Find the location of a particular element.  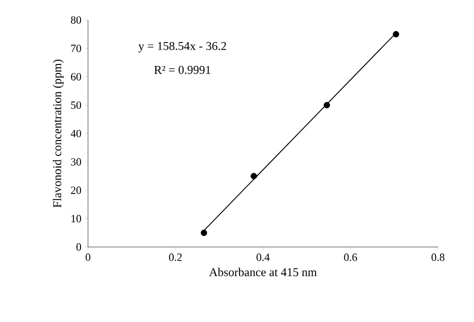

x-tick-label: 0.8 is located at coordinates (438, 257).